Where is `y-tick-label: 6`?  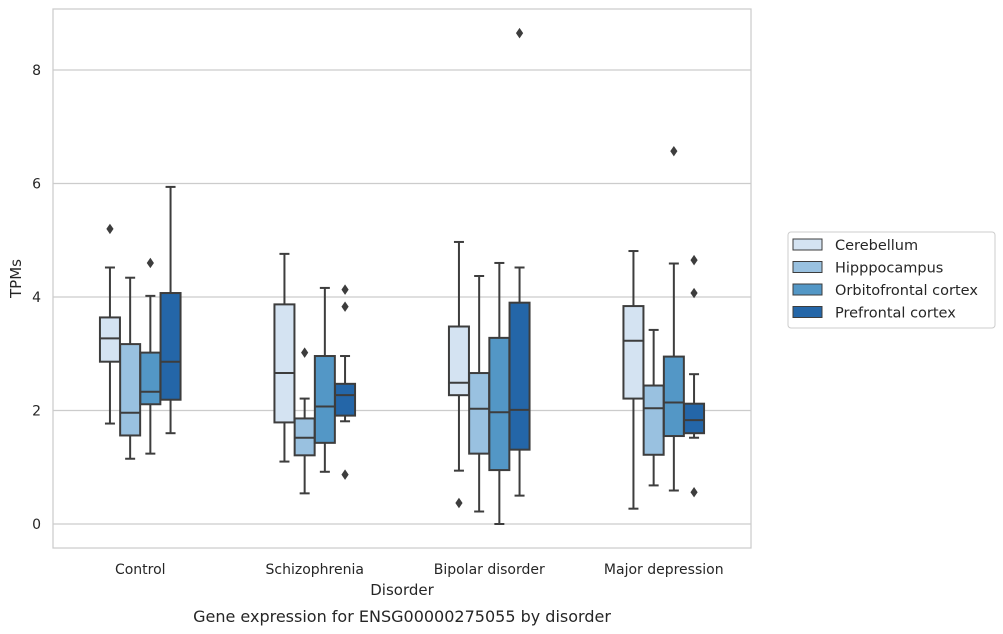 y-tick-label: 6 is located at coordinates (36, 185).